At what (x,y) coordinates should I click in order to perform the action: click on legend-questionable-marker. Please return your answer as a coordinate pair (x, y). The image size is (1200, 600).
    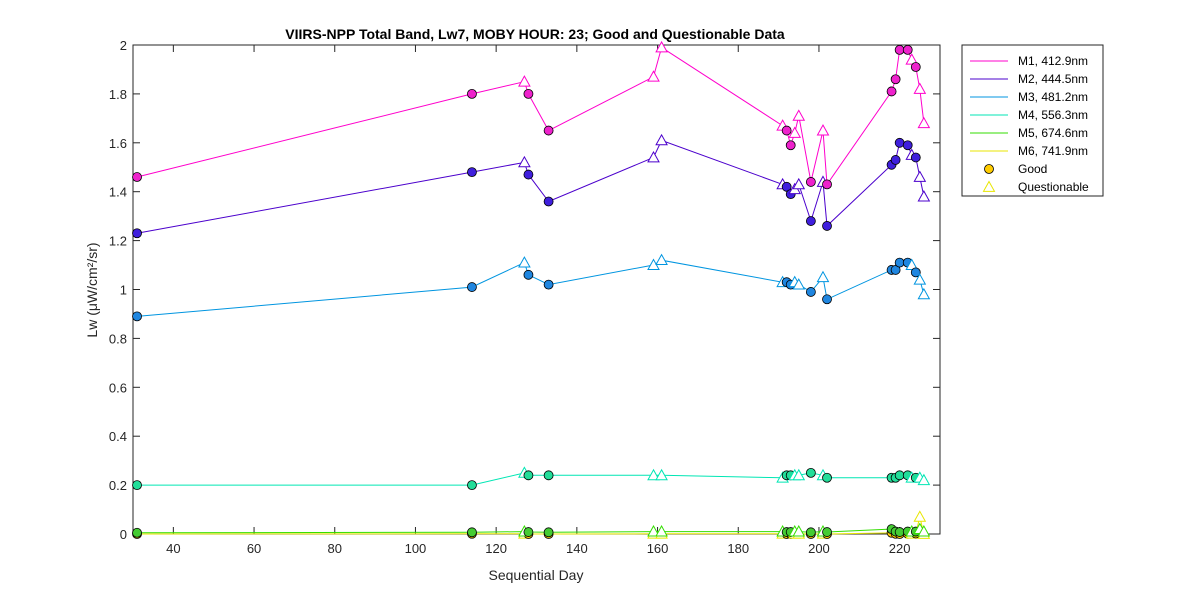
    Looking at the image, I should click on (989, 186).